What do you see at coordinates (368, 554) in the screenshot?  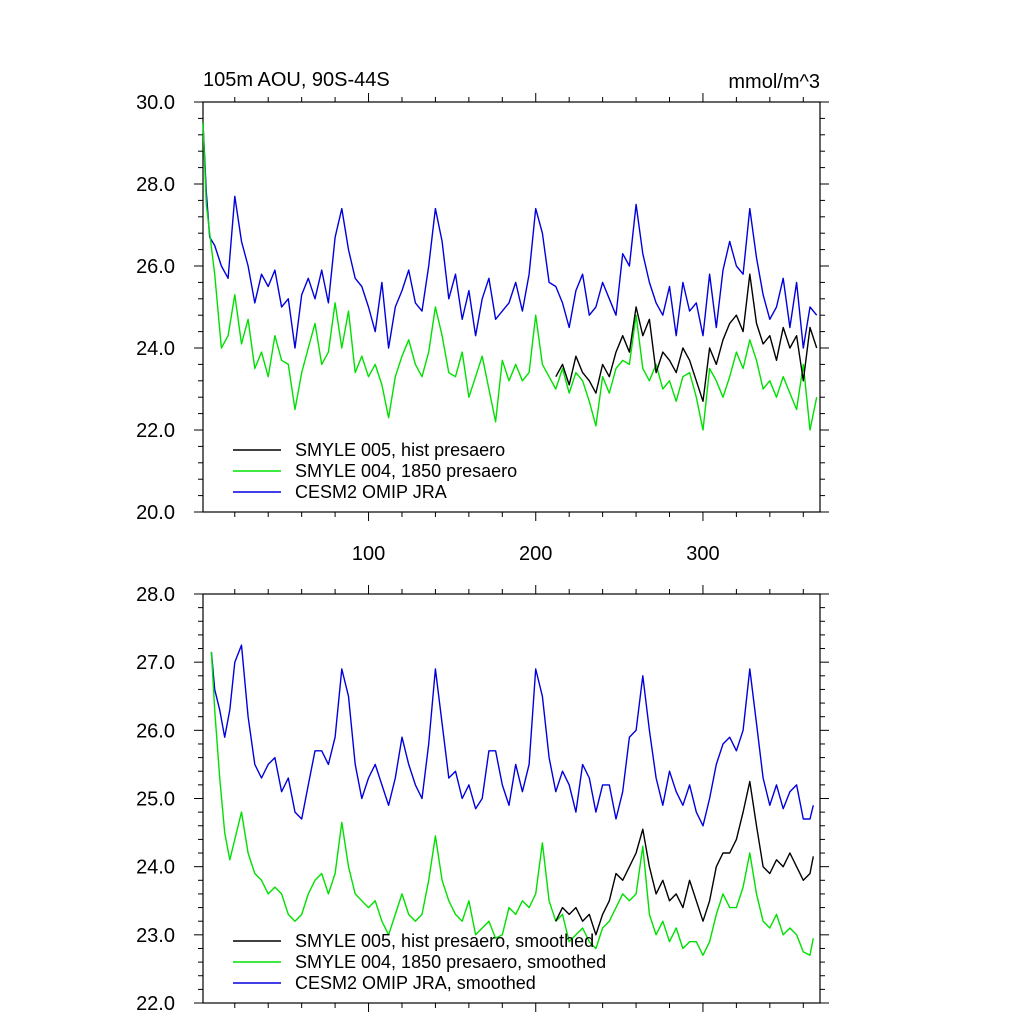 I see `x-tick-label: 100` at bounding box center [368, 554].